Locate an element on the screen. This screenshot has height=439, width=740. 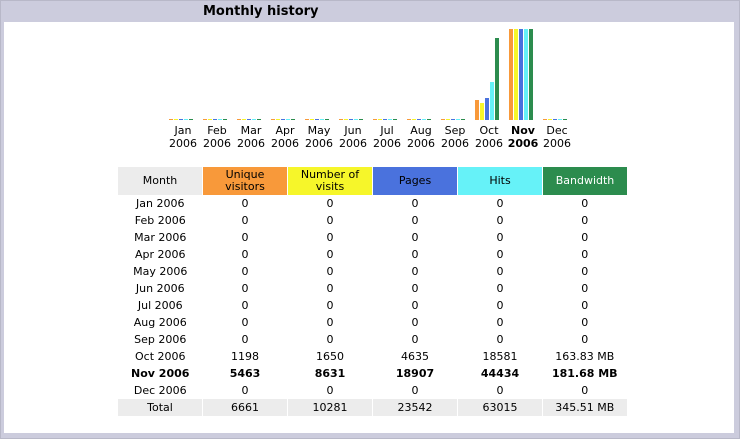
cell-visitors: 1198 is located at coordinates (245, 356).